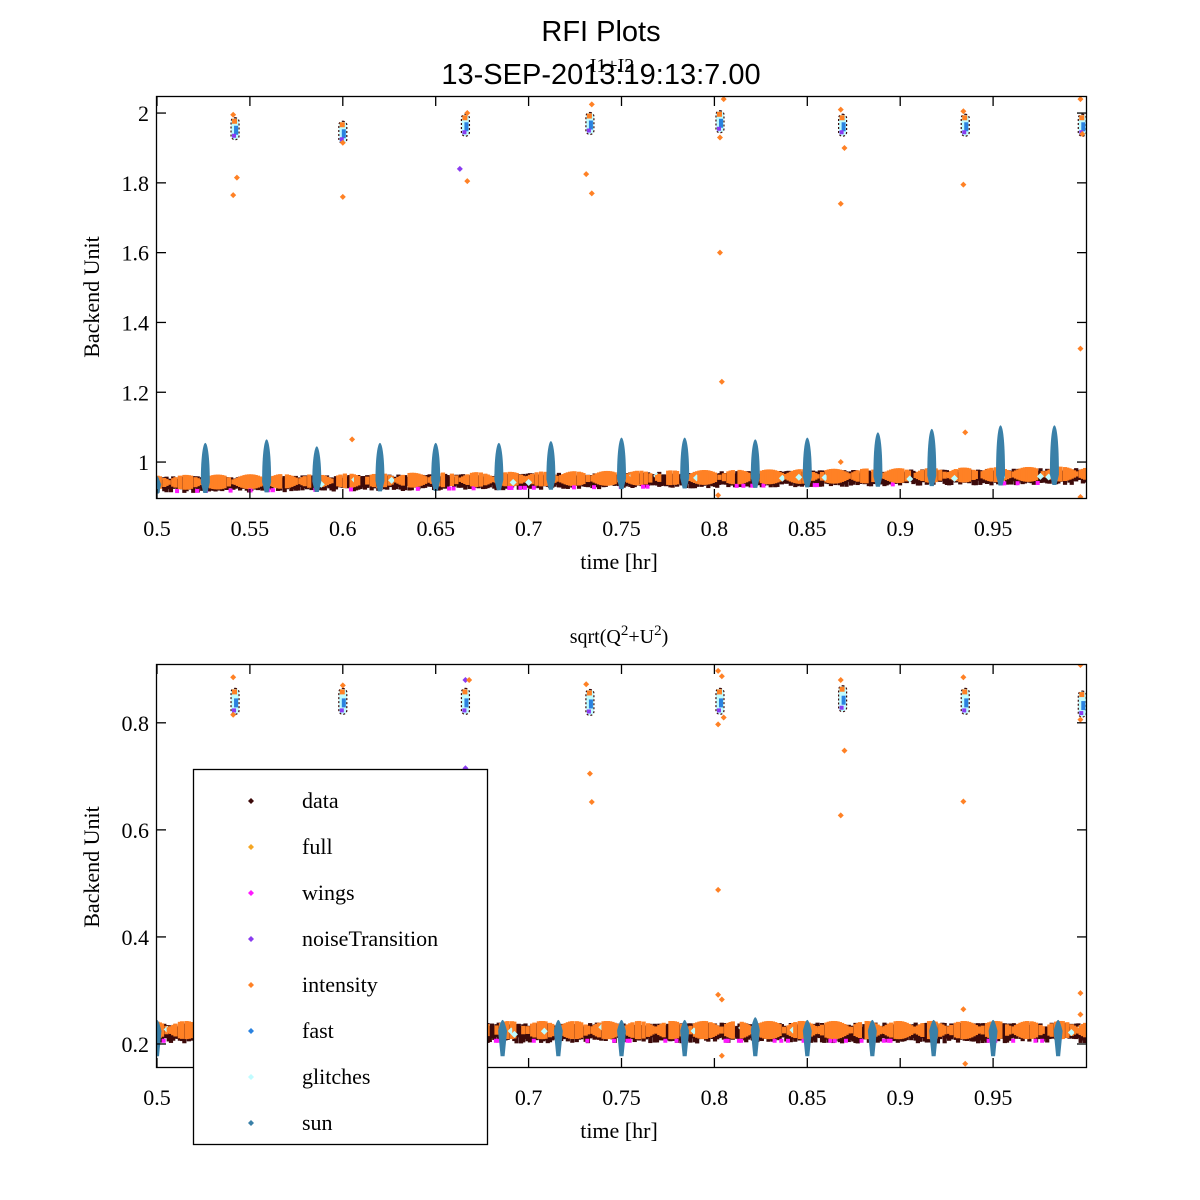 The image size is (1200, 1200). What do you see at coordinates (343, 528) in the screenshot?
I see `x-tick-label: 0.6` at bounding box center [343, 528].